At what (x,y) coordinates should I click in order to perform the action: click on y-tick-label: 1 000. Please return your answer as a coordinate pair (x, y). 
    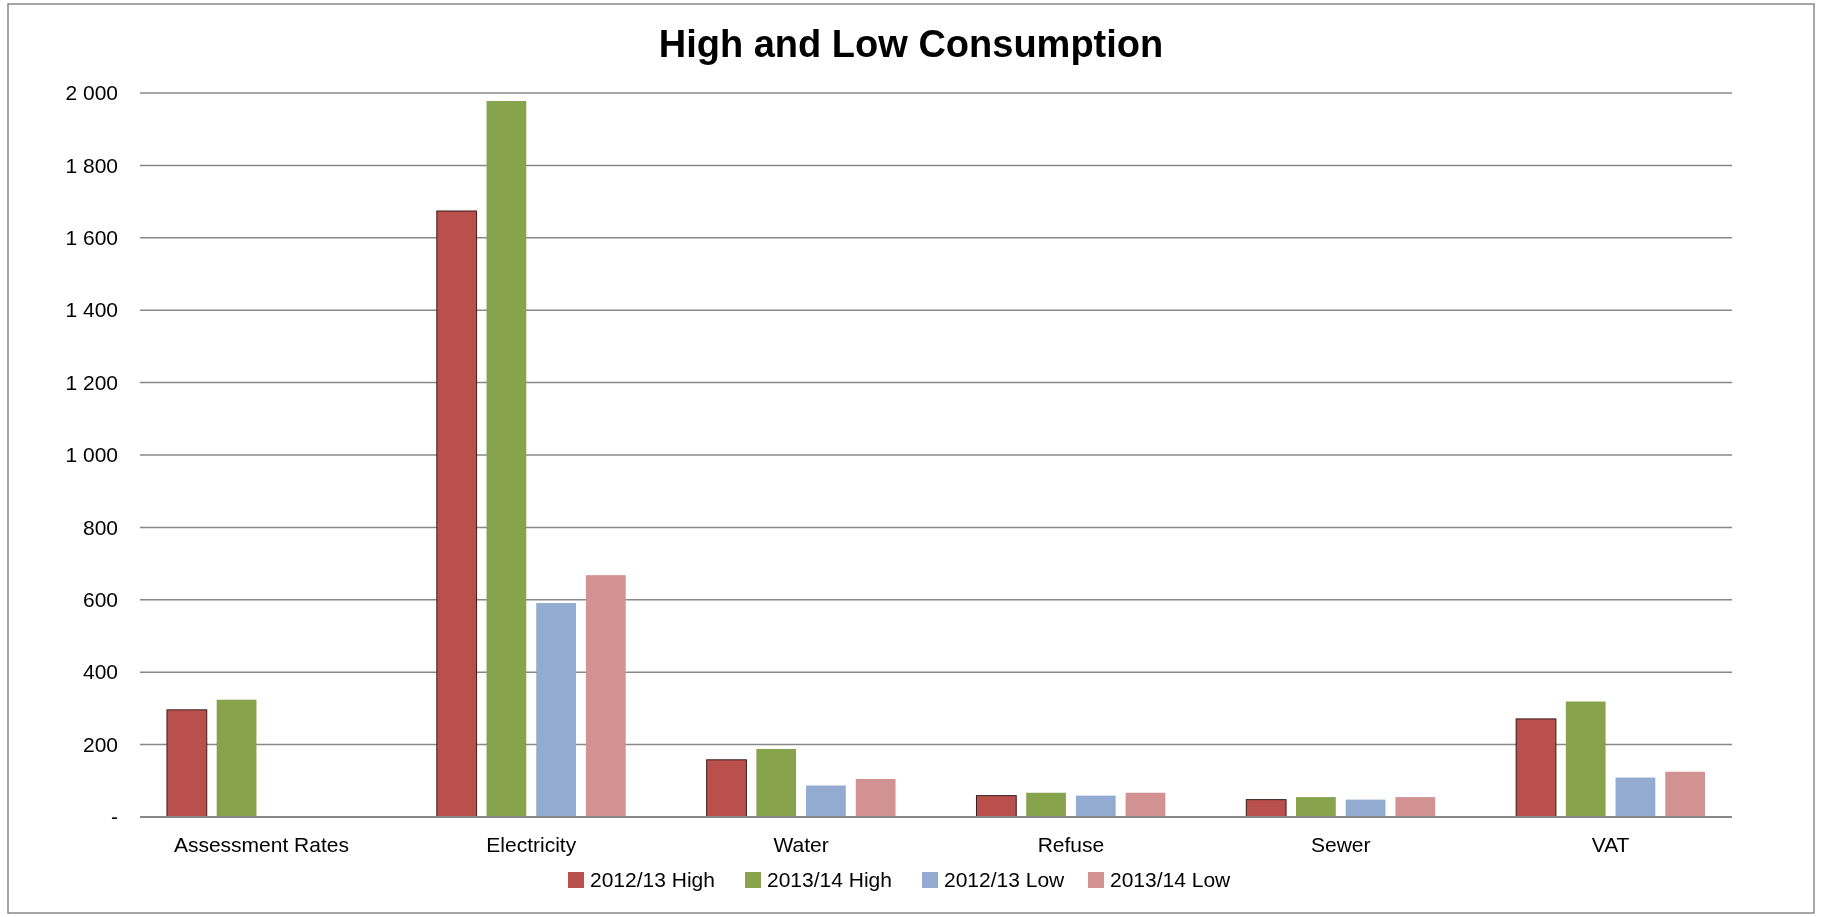
    Looking at the image, I should click on (91, 455).